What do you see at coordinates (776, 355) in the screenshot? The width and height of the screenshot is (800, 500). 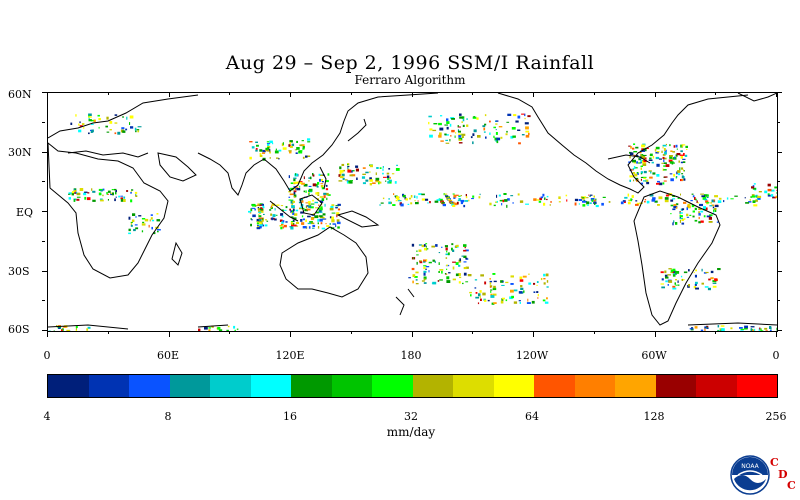 I see `lon-label-0-east: 0` at bounding box center [776, 355].